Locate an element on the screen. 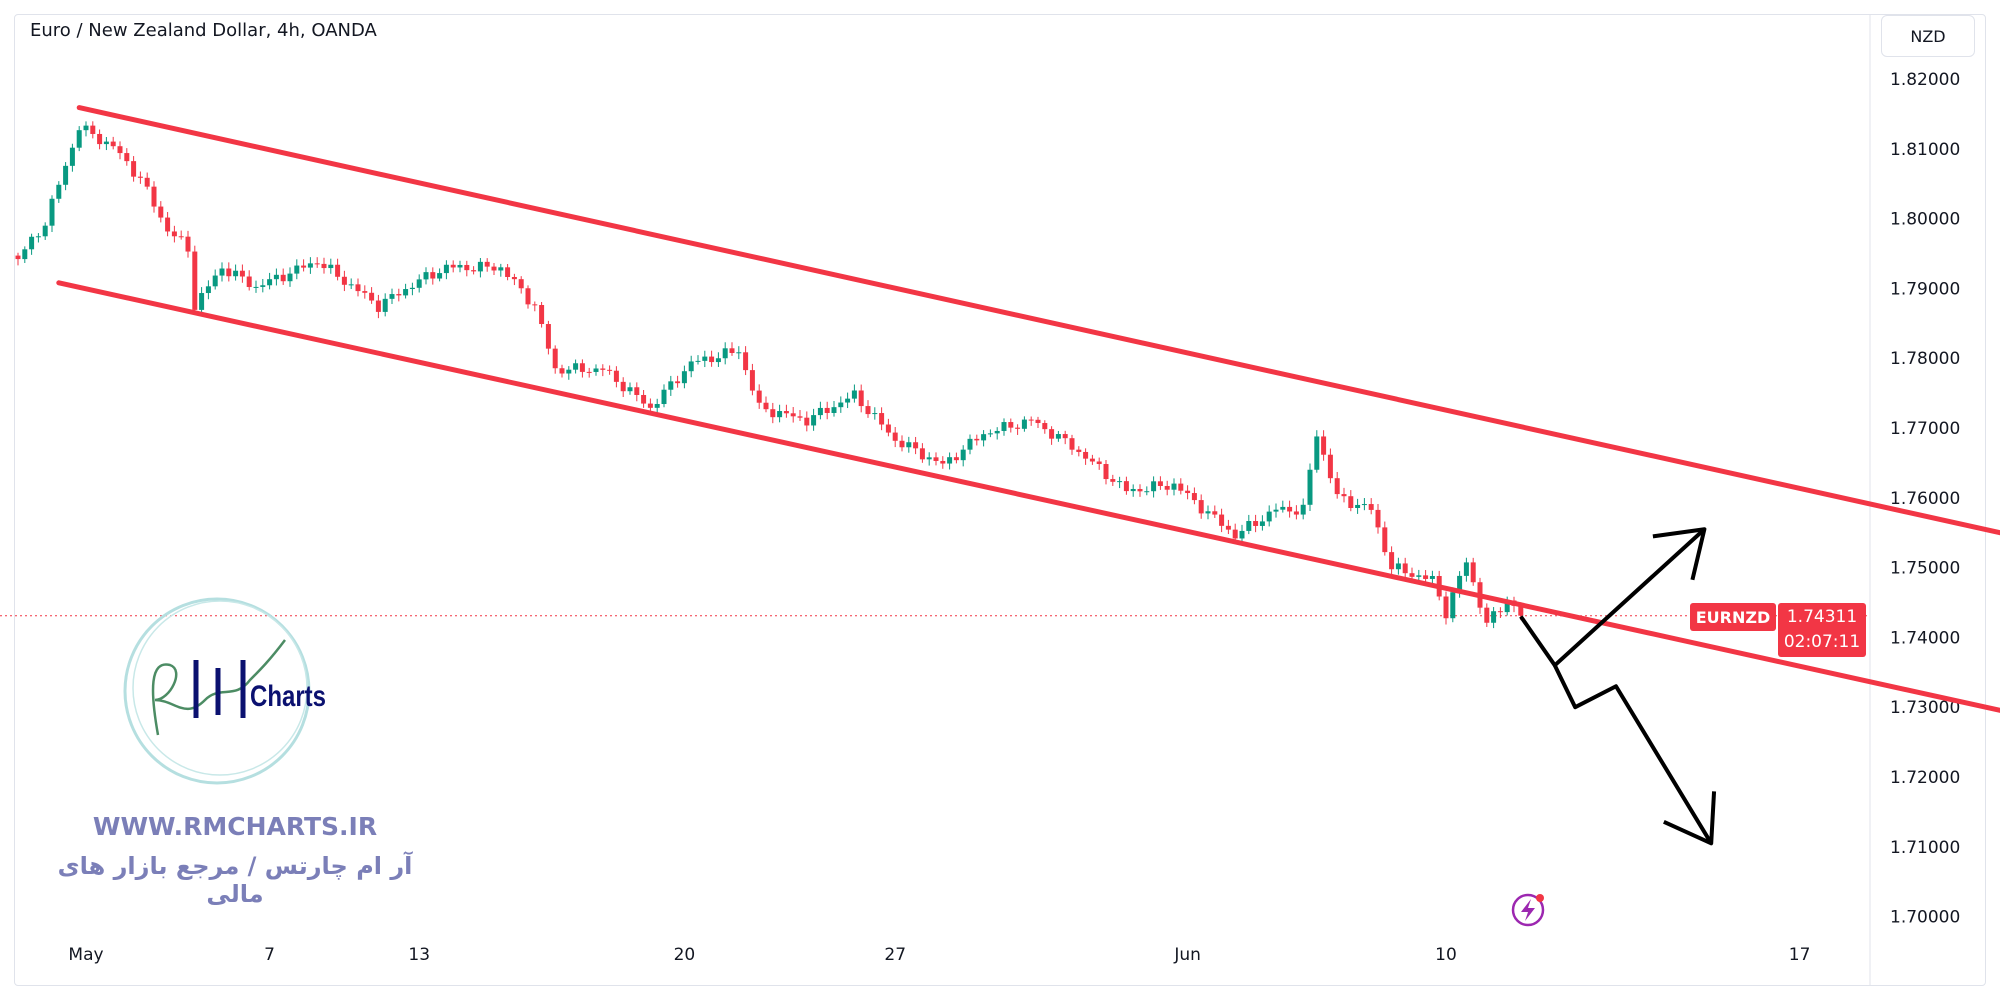  x-tick-label: 7 is located at coordinates (269, 955).